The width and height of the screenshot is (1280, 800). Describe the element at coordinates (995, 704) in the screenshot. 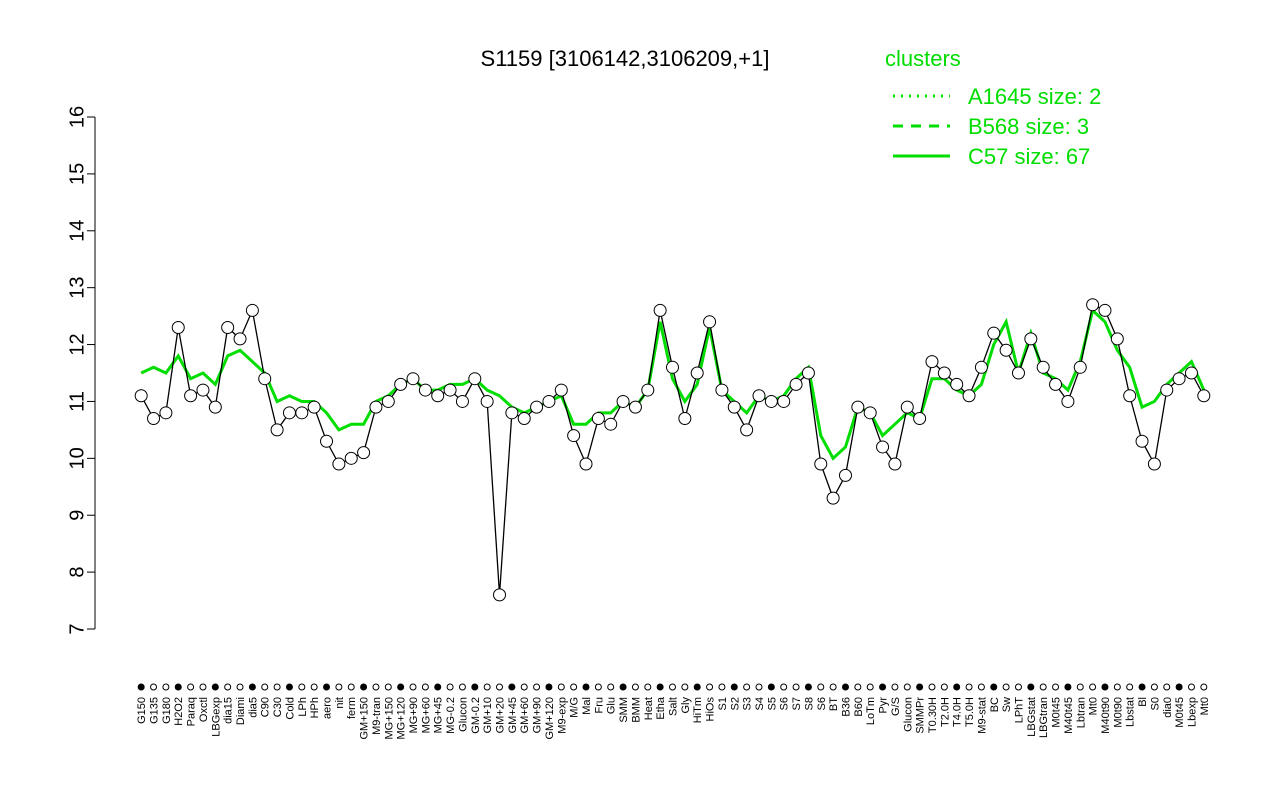

I see `x-tick-label: BC` at that location.